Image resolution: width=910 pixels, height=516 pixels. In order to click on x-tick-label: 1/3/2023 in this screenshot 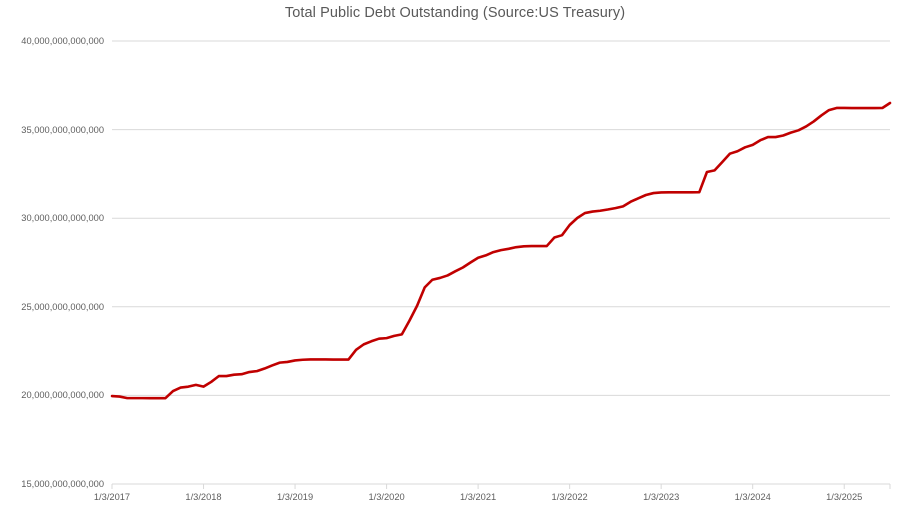, I will do `click(661, 497)`.